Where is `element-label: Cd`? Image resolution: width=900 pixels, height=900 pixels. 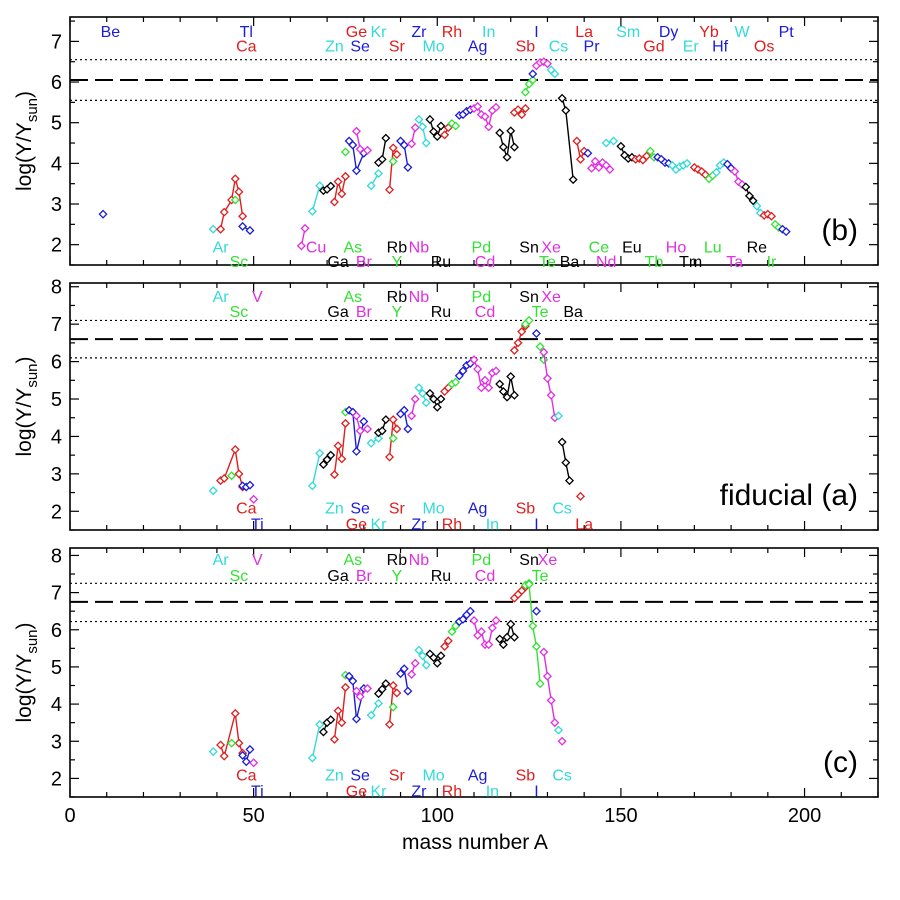 element-label: Cd is located at coordinates (485, 262).